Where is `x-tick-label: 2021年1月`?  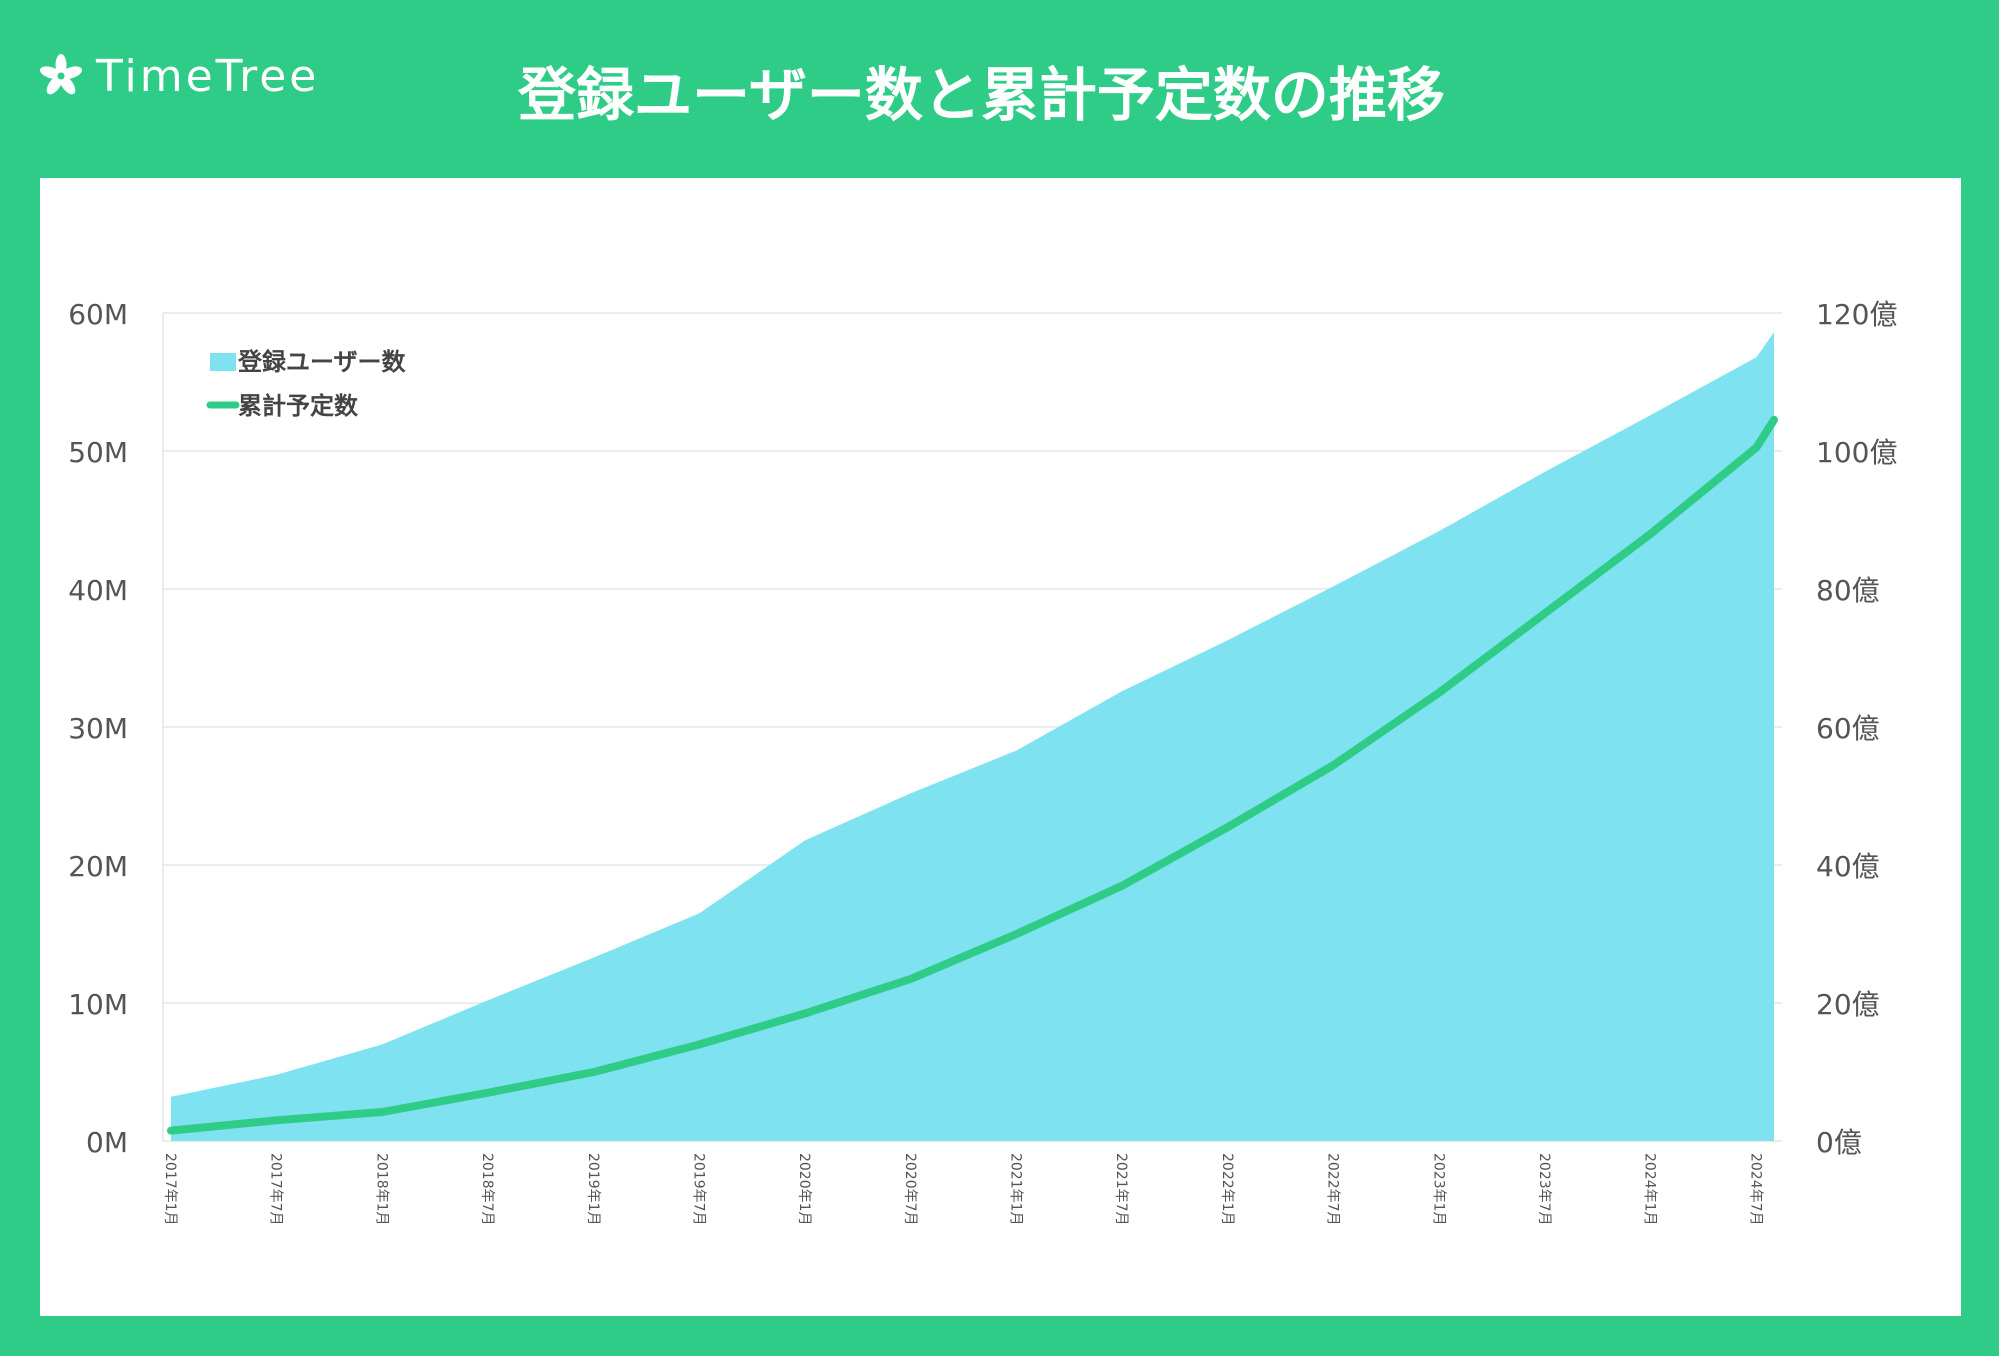
x-tick-label: 2021年1月 is located at coordinates (1016, 1189).